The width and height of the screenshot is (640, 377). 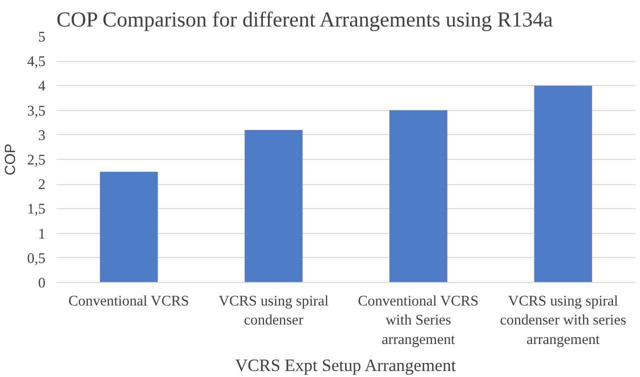 I want to click on x-axis-title: VCRS Expt Setup Arrangement, so click(x=345, y=365).